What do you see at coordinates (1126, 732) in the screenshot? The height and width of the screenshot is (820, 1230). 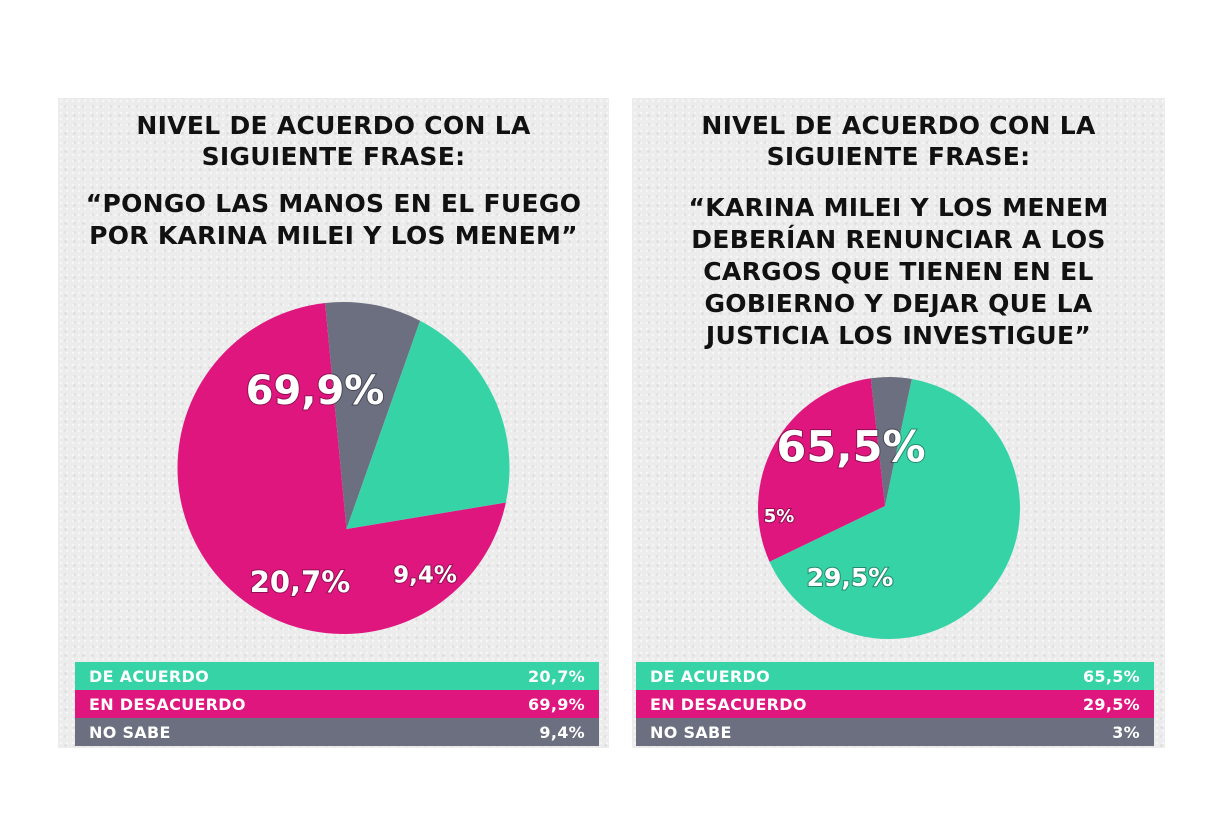 I see `legend-value: 3%` at bounding box center [1126, 732].